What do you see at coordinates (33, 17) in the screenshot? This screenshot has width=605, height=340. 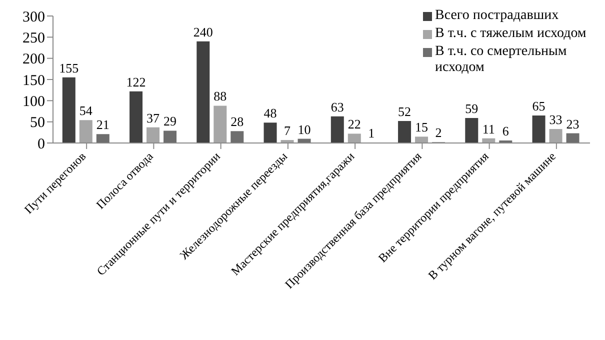 I see `y-tick-label: 300` at bounding box center [33, 17].